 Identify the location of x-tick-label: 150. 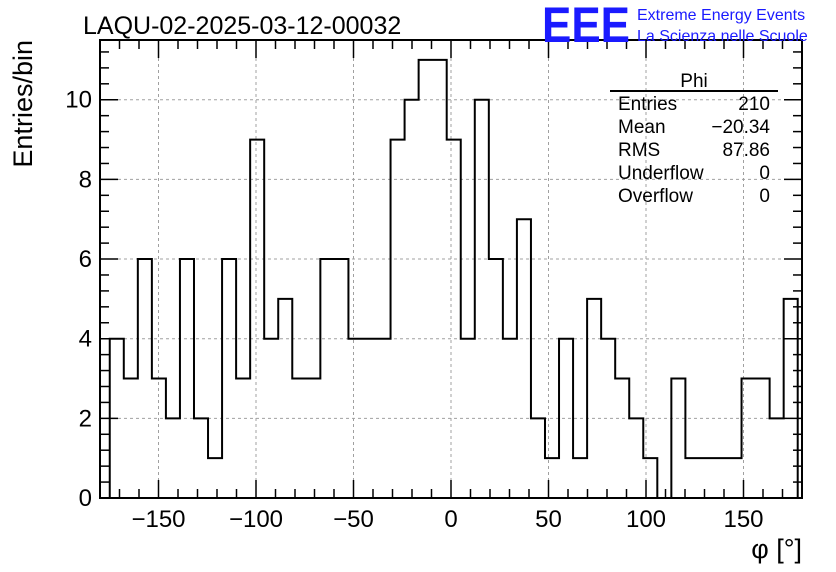
(743, 519).